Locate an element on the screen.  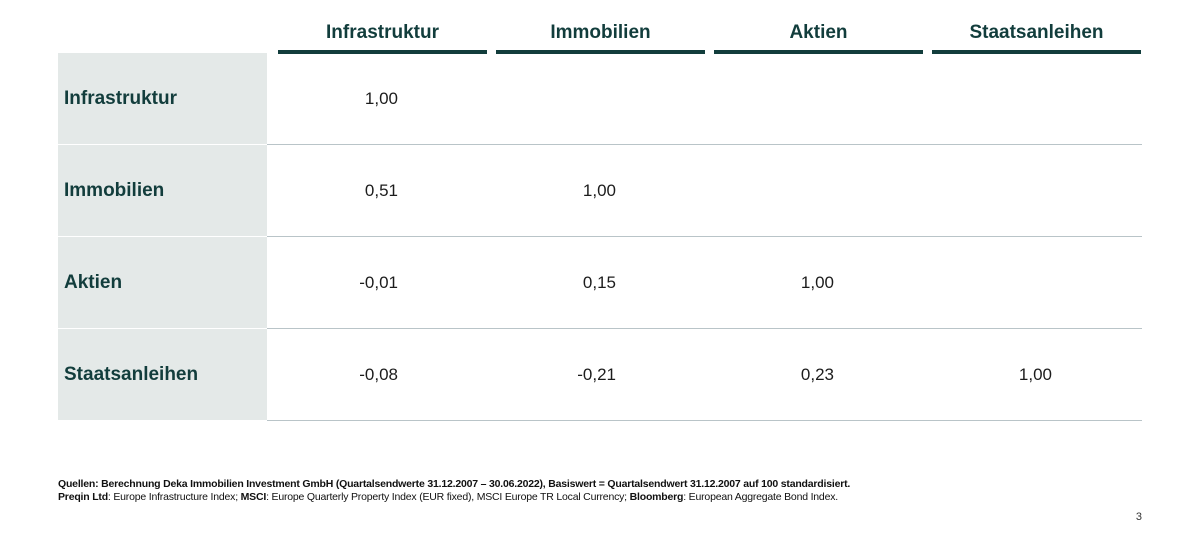
column-header: Immobilien is located at coordinates (600, 36).